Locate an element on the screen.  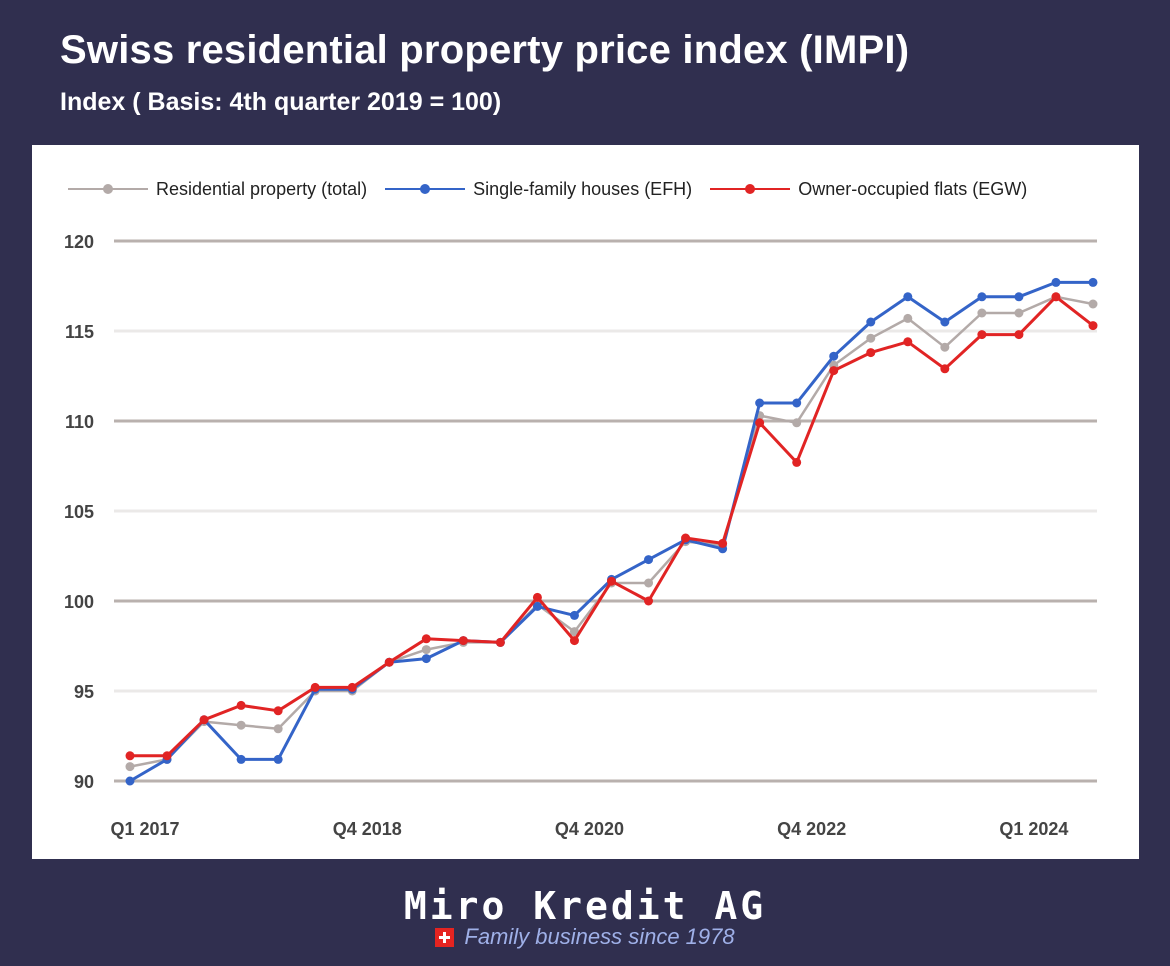
chart-subtitle: Index ( Basis: 4th quarter 2019 = 100) is located at coordinates (281, 102).